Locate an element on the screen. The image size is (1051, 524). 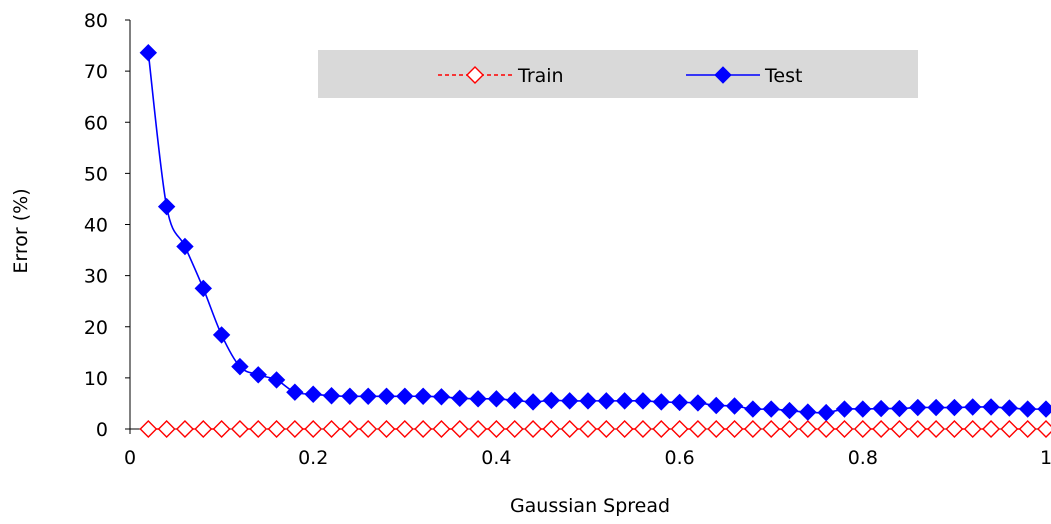
legend-item-train: Train is located at coordinates (501, 76).